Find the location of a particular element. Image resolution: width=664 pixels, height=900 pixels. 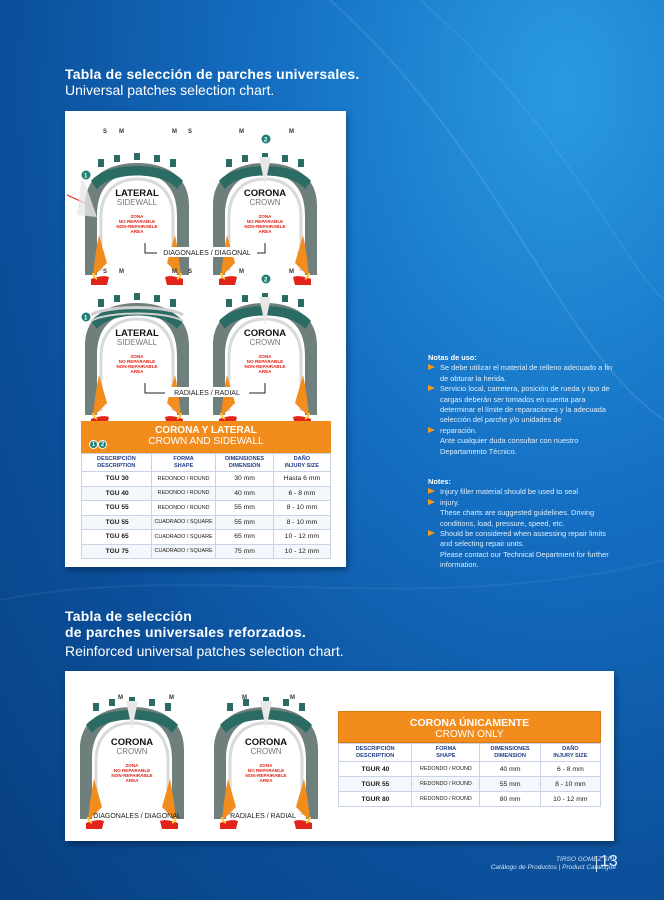

table-row: TGU 30 REDONDO / ROUND 30 mm Hasta 6 mm is located at coordinates (206, 479).